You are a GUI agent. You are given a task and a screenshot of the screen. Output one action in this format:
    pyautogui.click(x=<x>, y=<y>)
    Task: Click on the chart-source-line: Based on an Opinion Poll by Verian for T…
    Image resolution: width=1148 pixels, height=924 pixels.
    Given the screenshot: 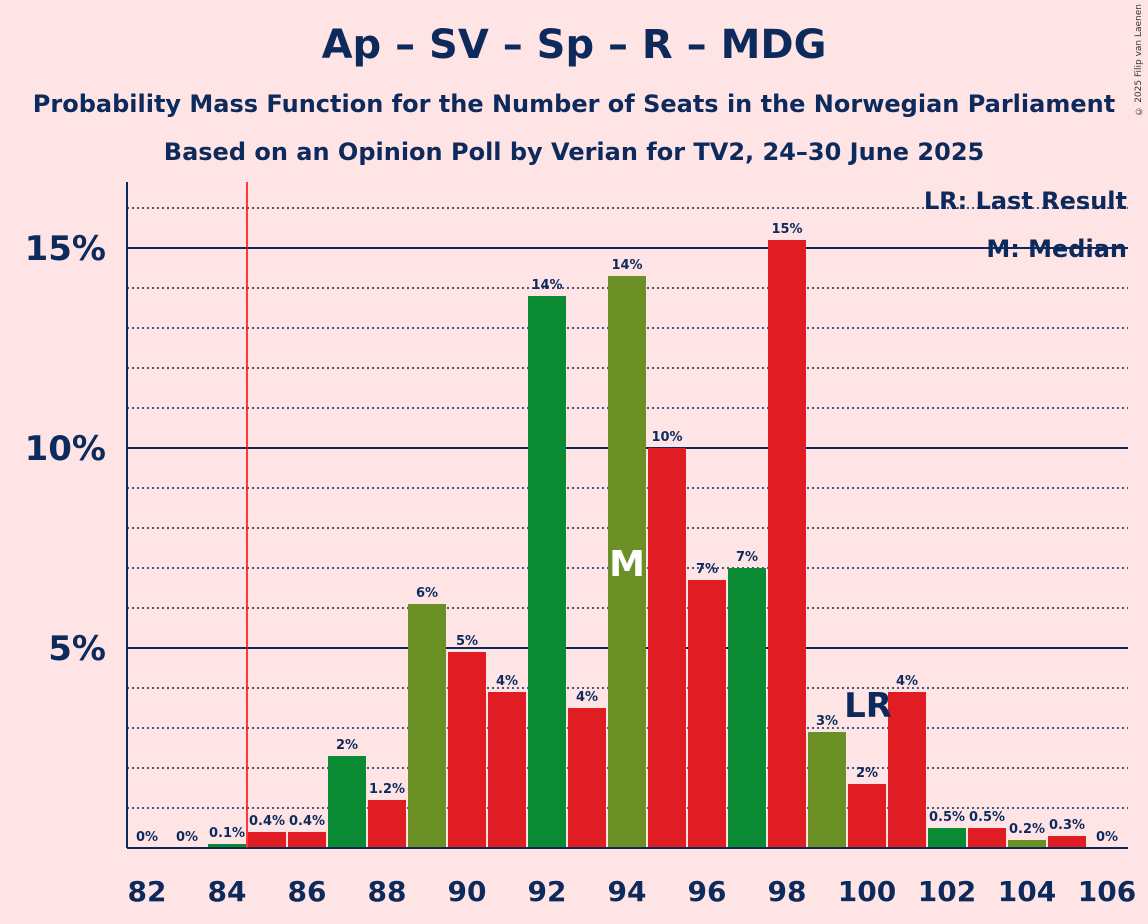 What is the action you would take?
    pyautogui.click(x=574, y=152)
    